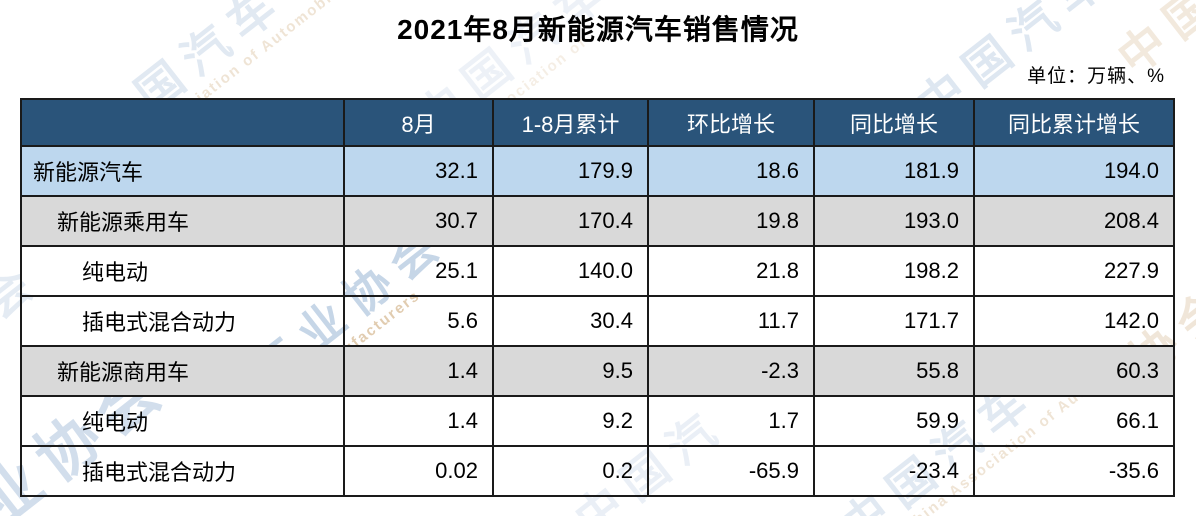 The image size is (1196, 516). I want to click on value-cell: -65.9, so click(731, 471).